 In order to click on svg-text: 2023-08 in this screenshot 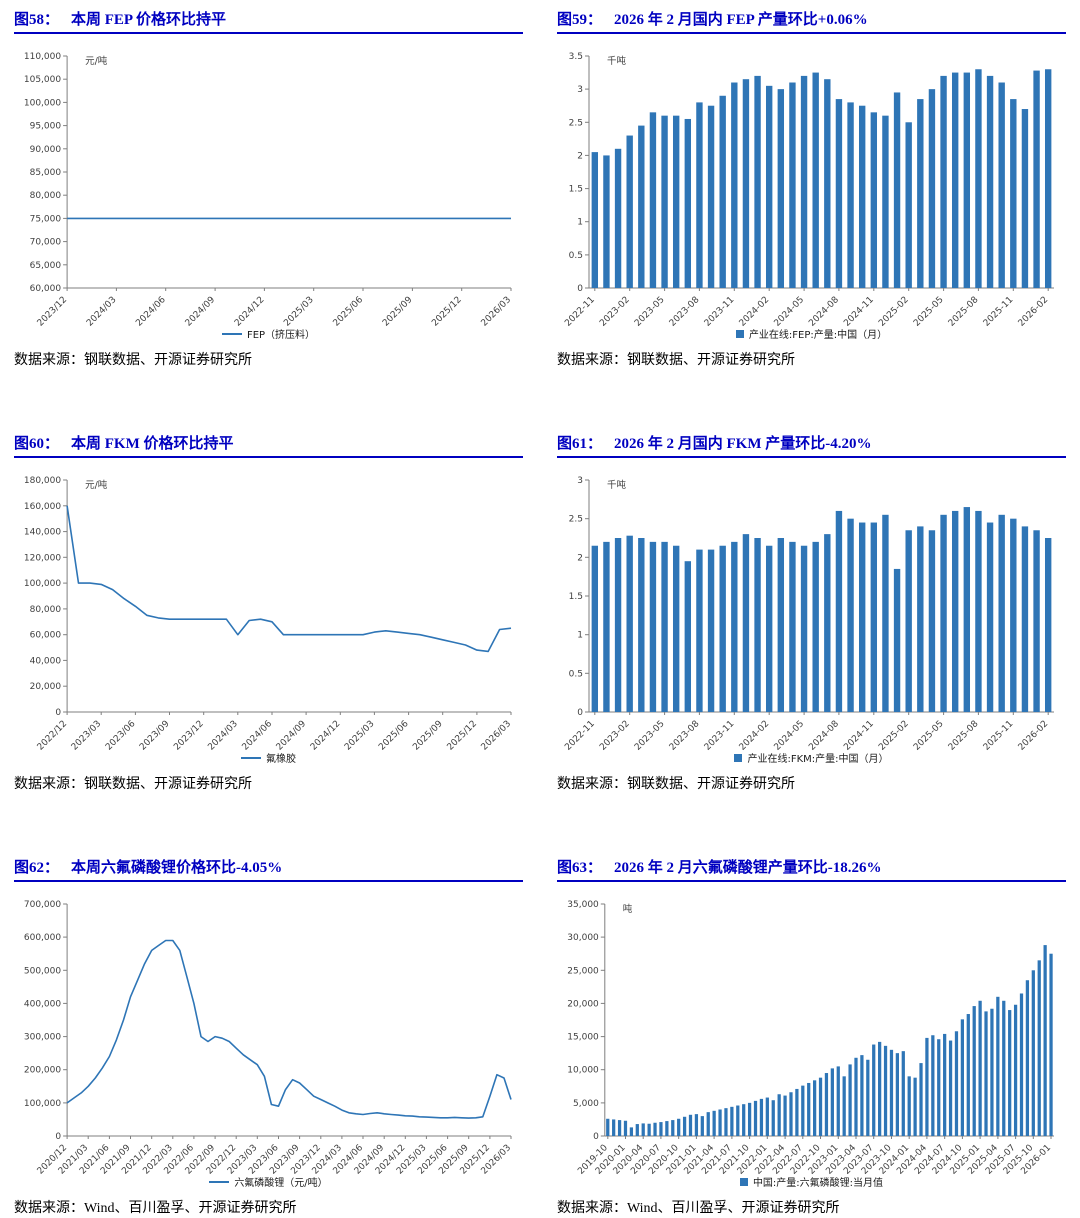, I will do `click(685, 736)`.